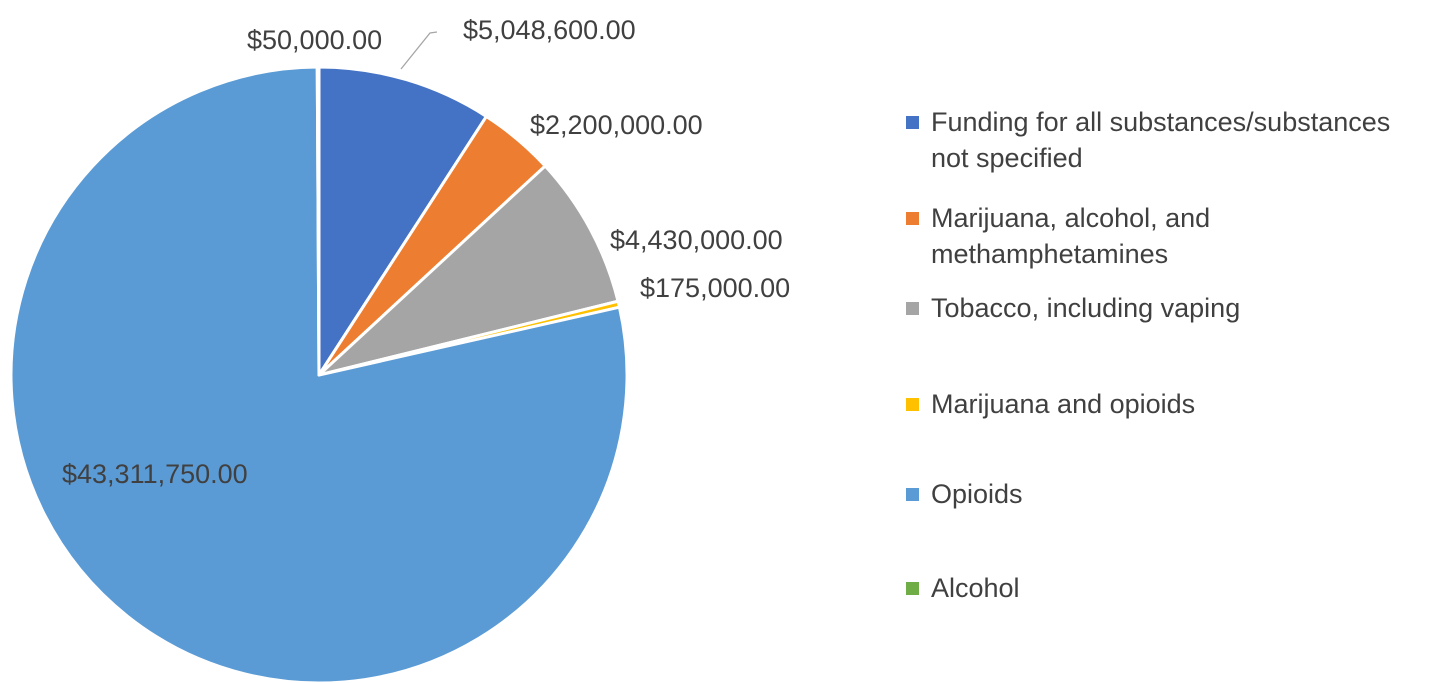 Image resolution: width=1439 pixels, height=683 pixels. I want to click on legend-item: Tobacco, including vaping, so click(1166, 308).